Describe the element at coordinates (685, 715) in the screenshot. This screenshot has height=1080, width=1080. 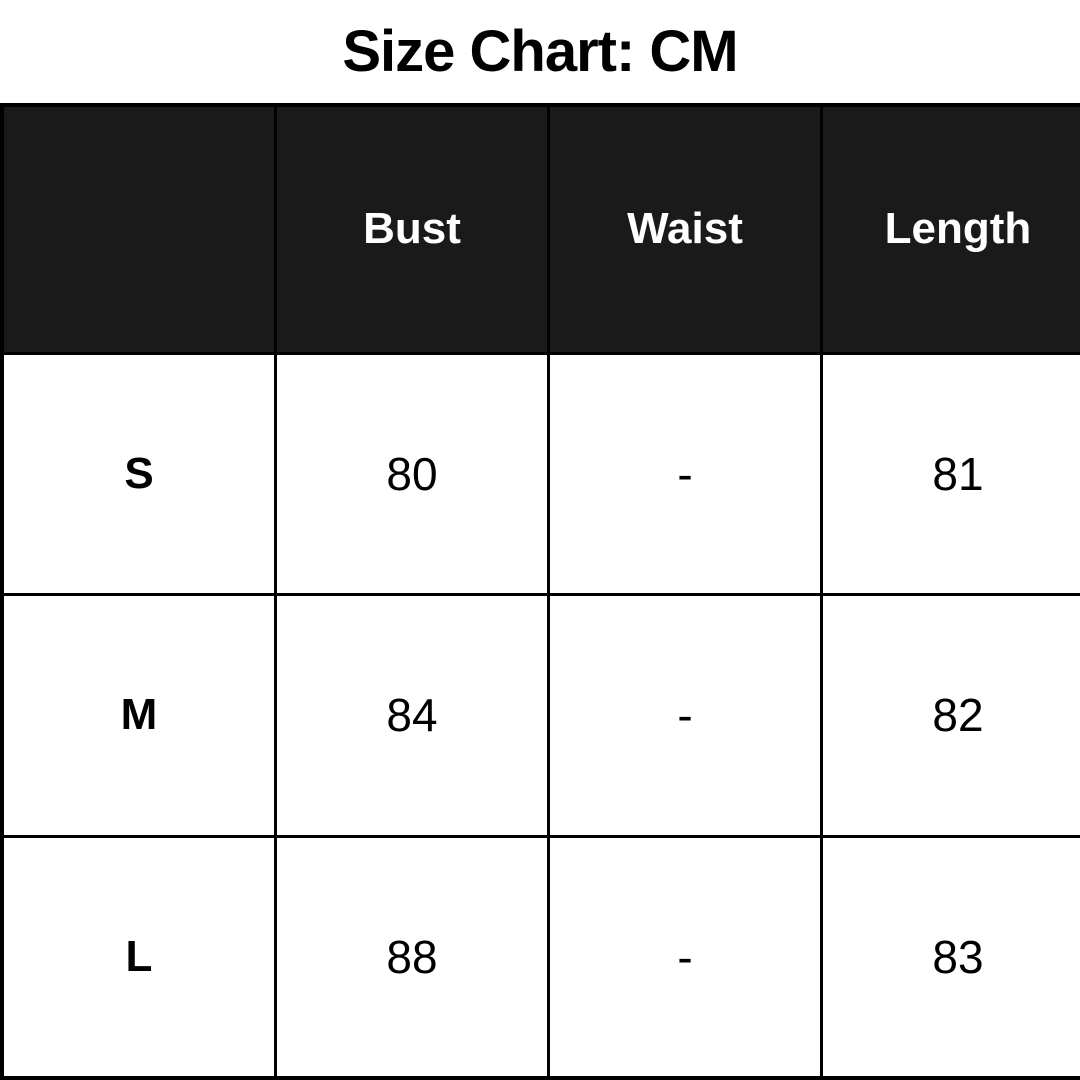
I see `row-m-waist-value: -` at that location.